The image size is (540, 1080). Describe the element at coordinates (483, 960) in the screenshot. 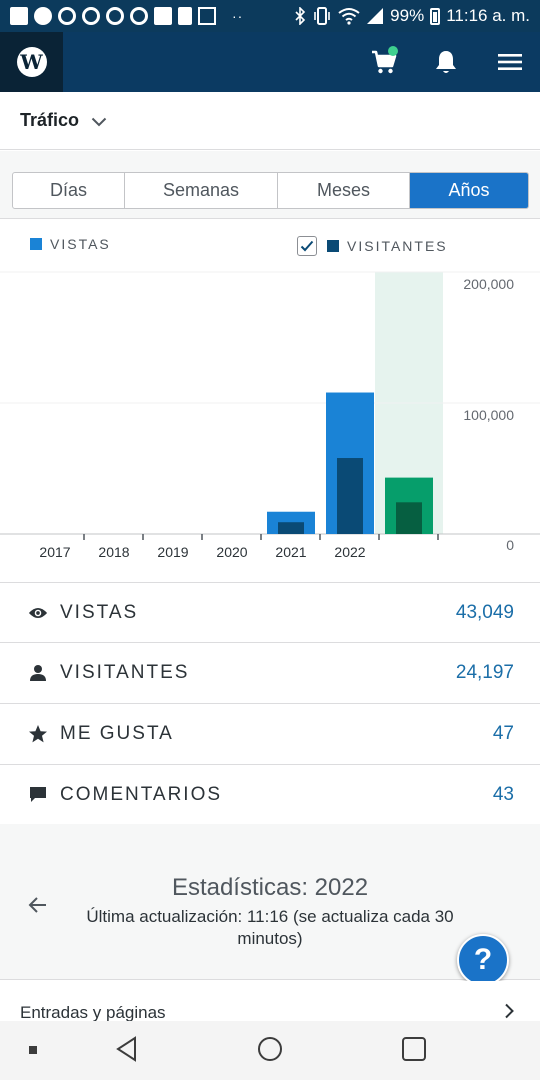

I see `help-button: ?` at that location.